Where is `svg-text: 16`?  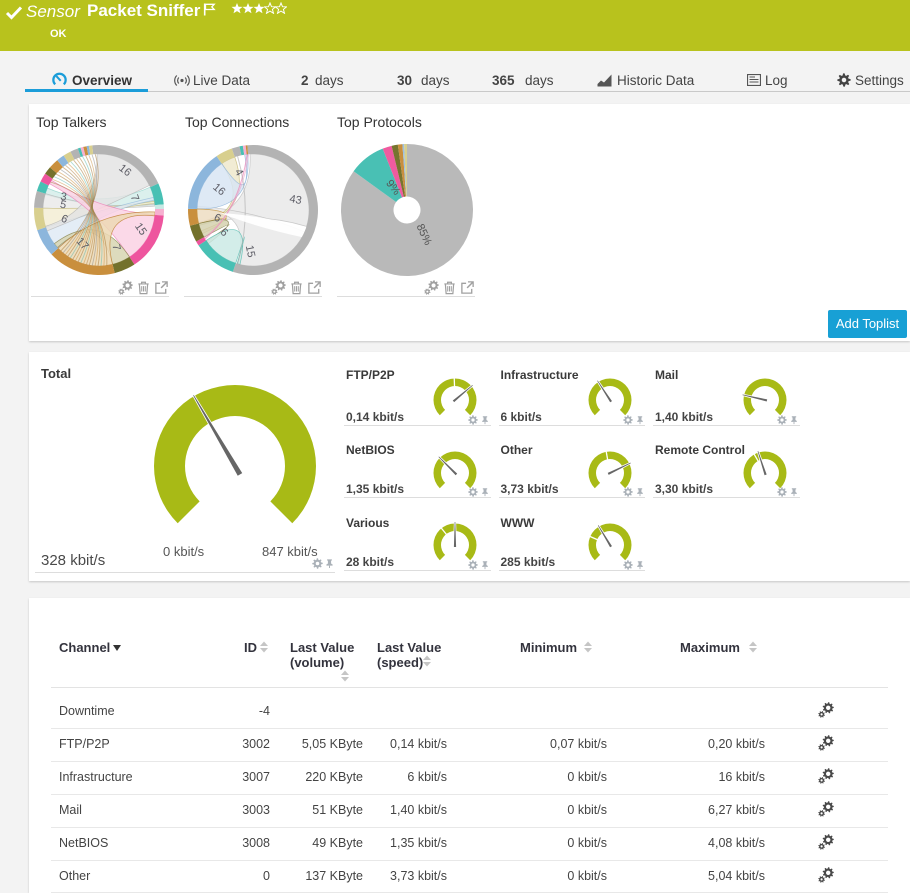
svg-text: 16 is located at coordinates (124, 170).